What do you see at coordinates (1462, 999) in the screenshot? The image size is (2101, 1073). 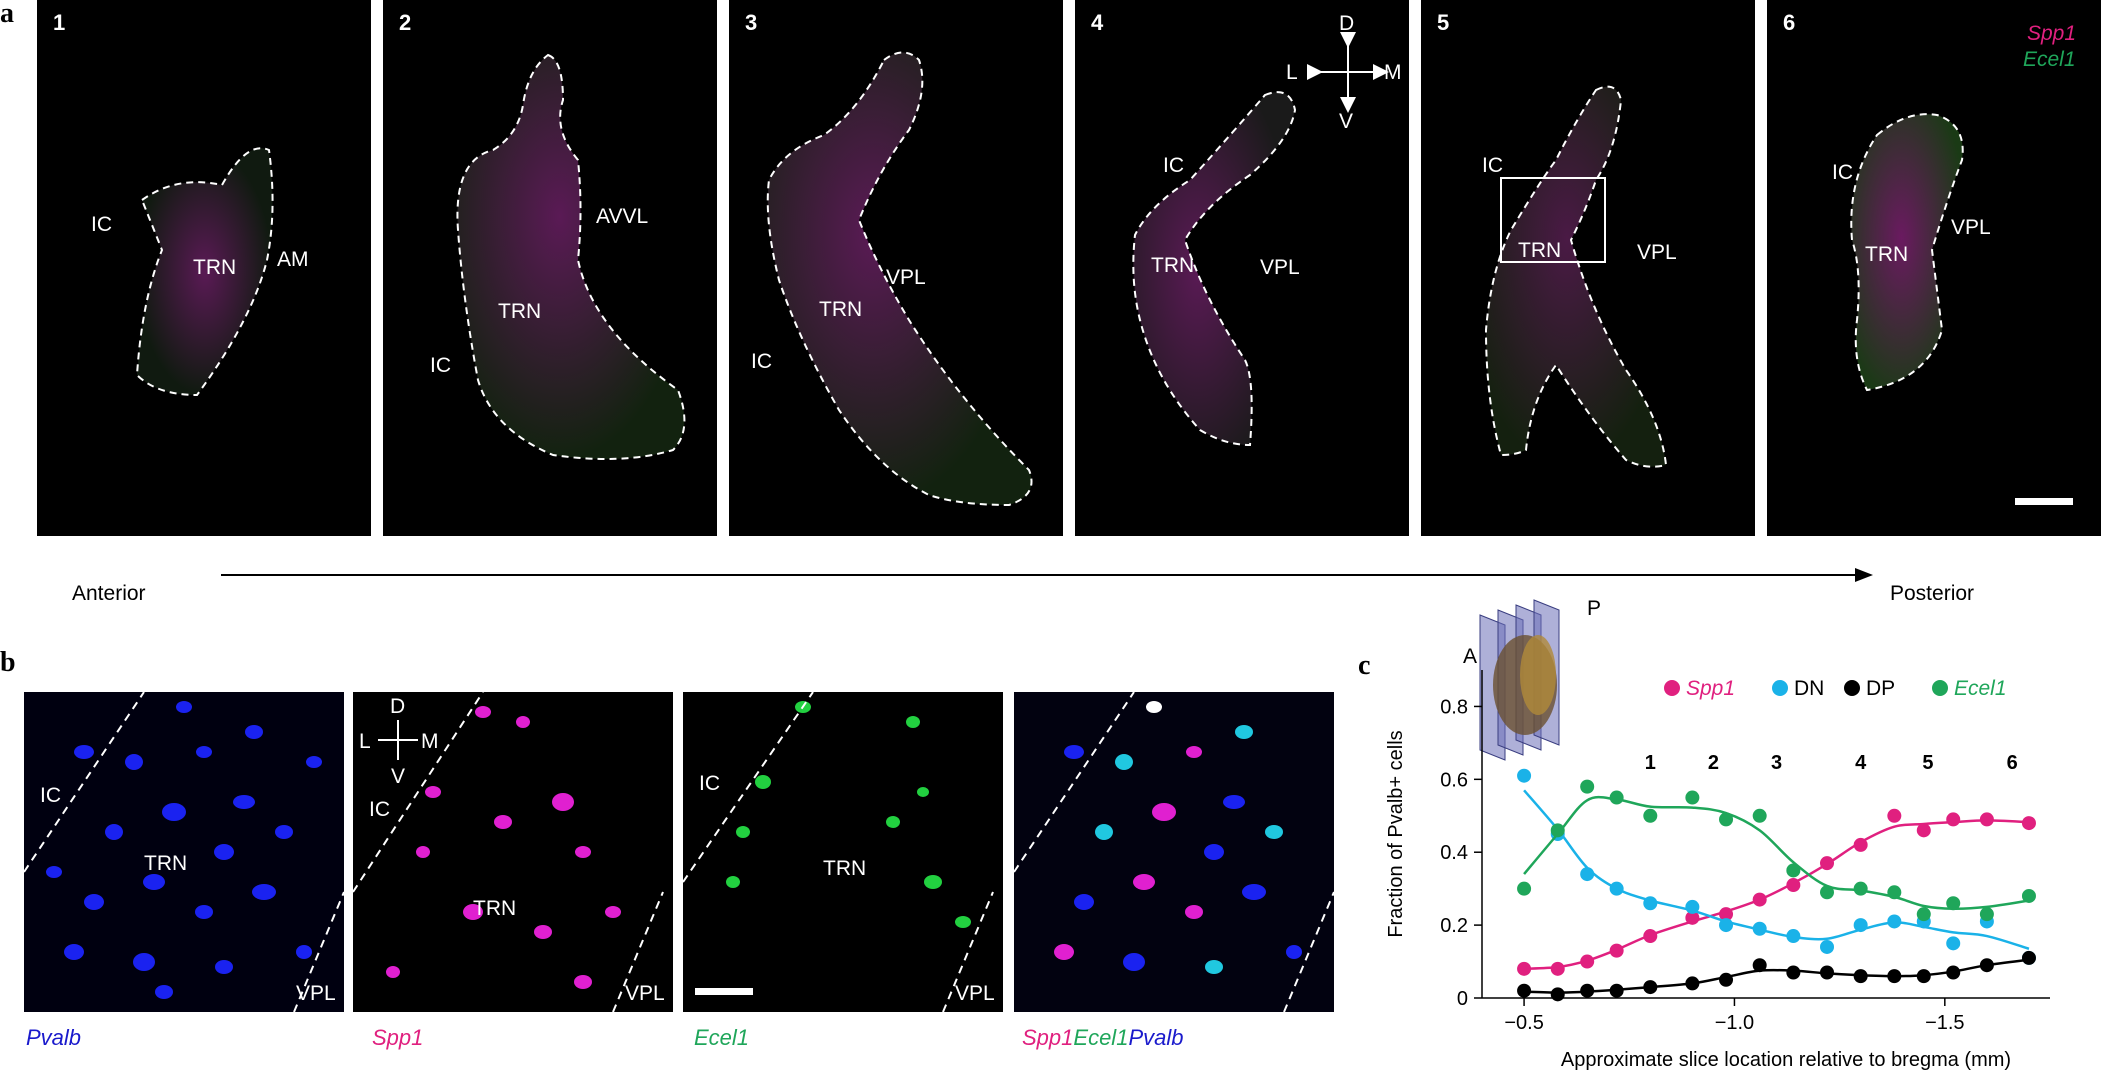 I see `y-tick-label: 0` at bounding box center [1462, 999].